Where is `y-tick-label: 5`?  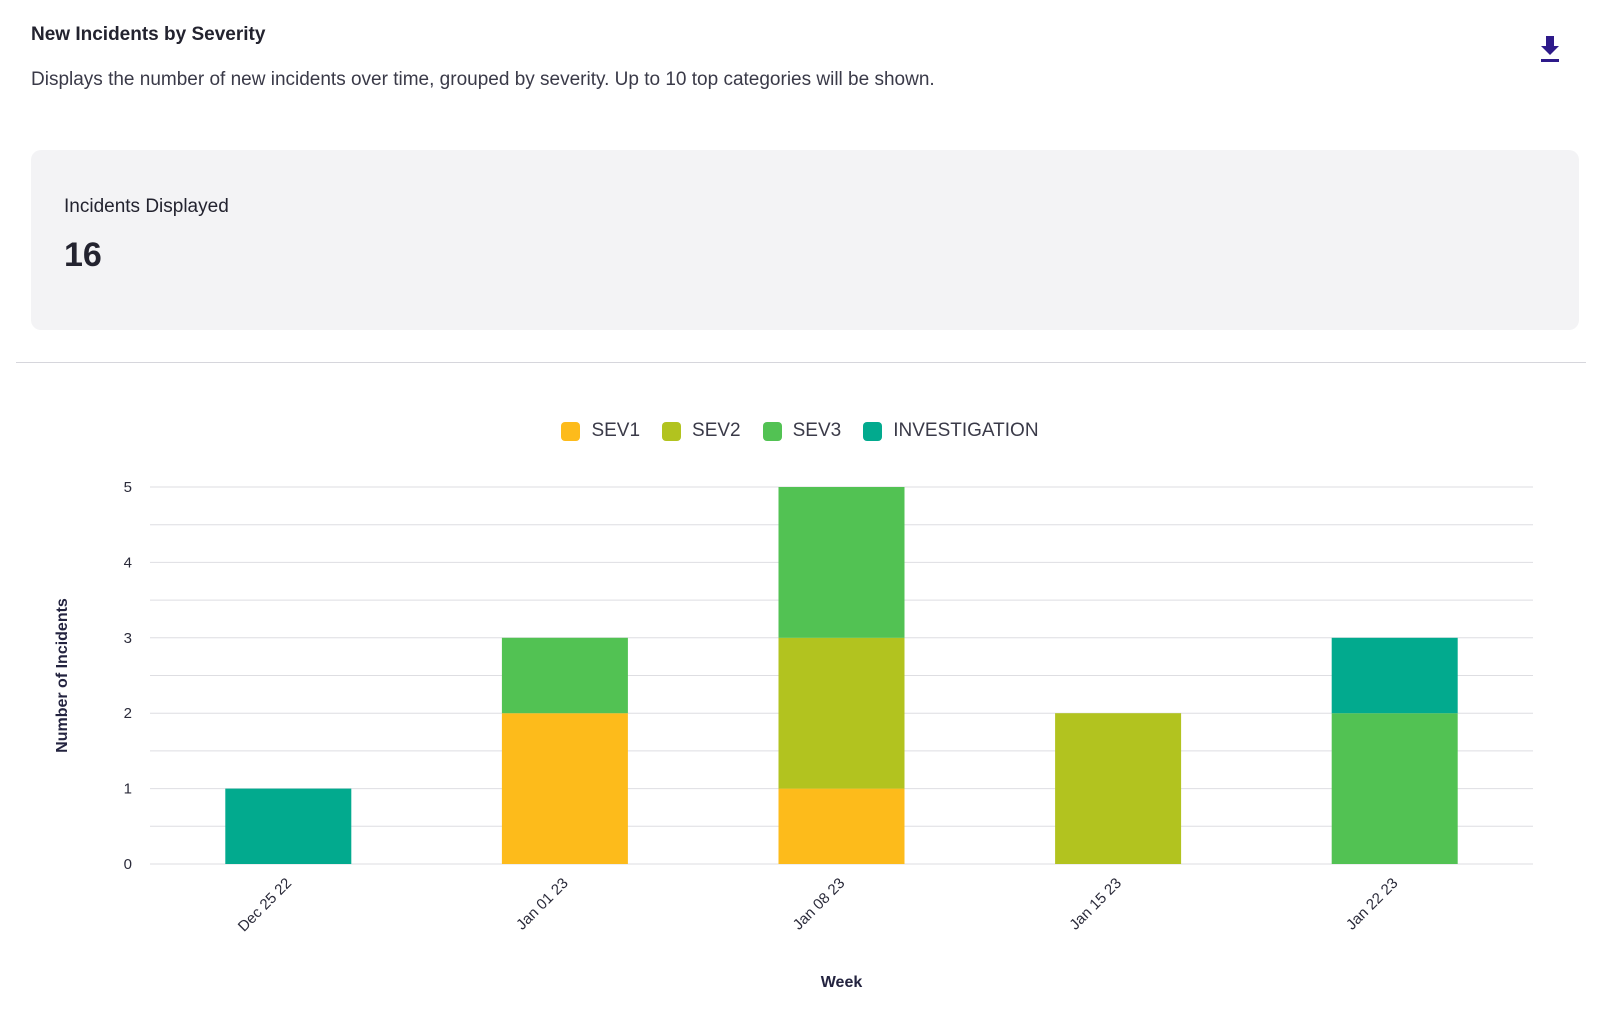
y-tick-label: 5 is located at coordinates (128, 487).